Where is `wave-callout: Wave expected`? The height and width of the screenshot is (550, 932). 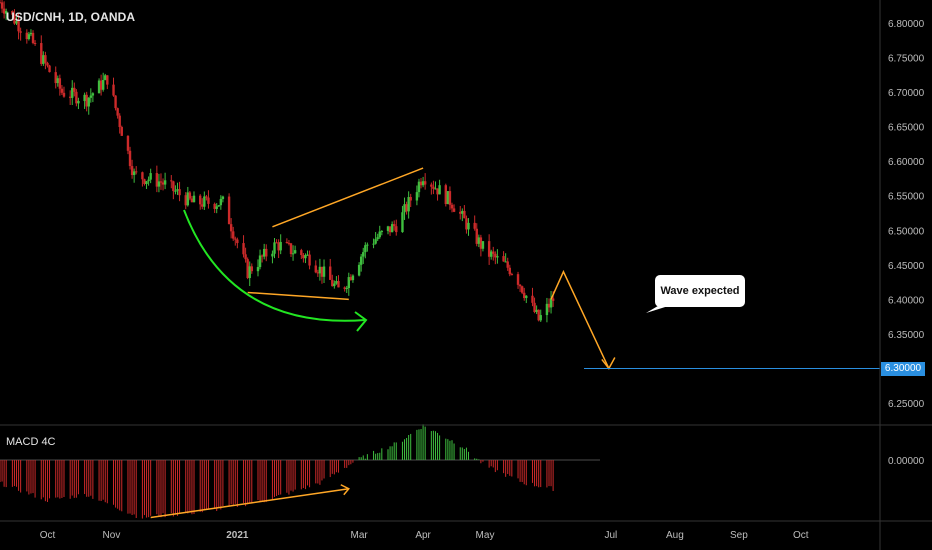 wave-callout: Wave expected is located at coordinates (700, 291).